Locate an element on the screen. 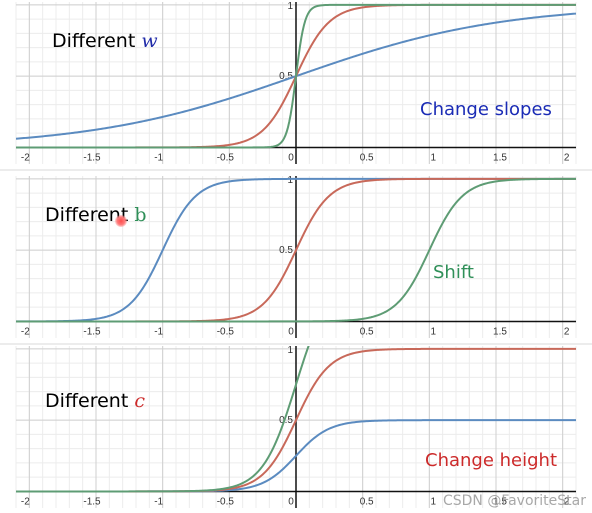 The height and width of the screenshot is (513, 592). panel-2-label-prefix: Different is located at coordinates (87, 215).